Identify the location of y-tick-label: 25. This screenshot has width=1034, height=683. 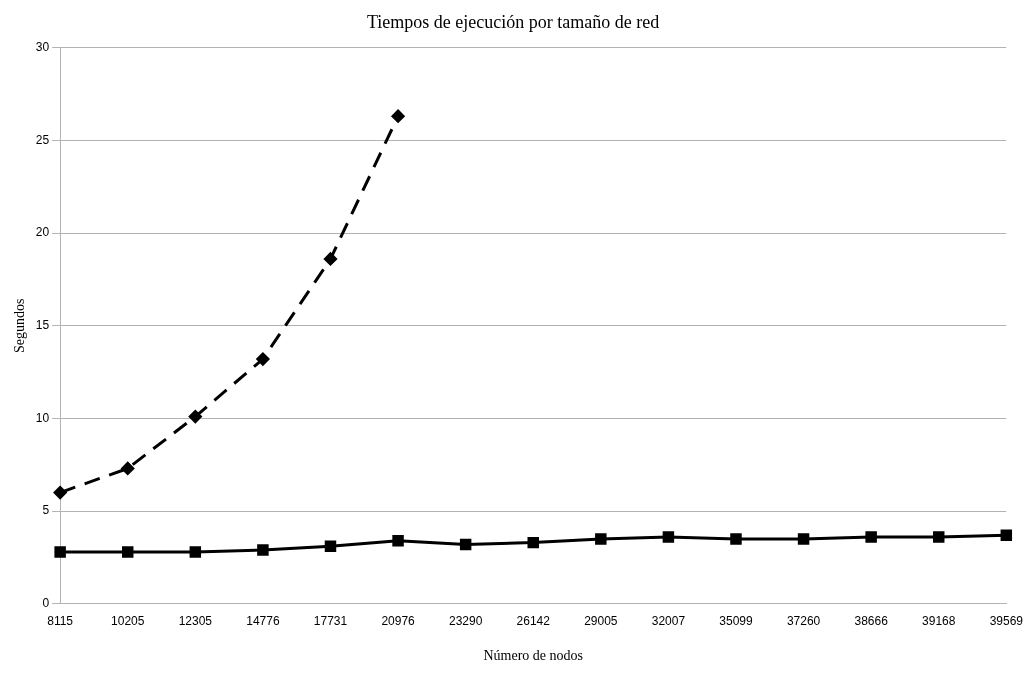
(42, 139).